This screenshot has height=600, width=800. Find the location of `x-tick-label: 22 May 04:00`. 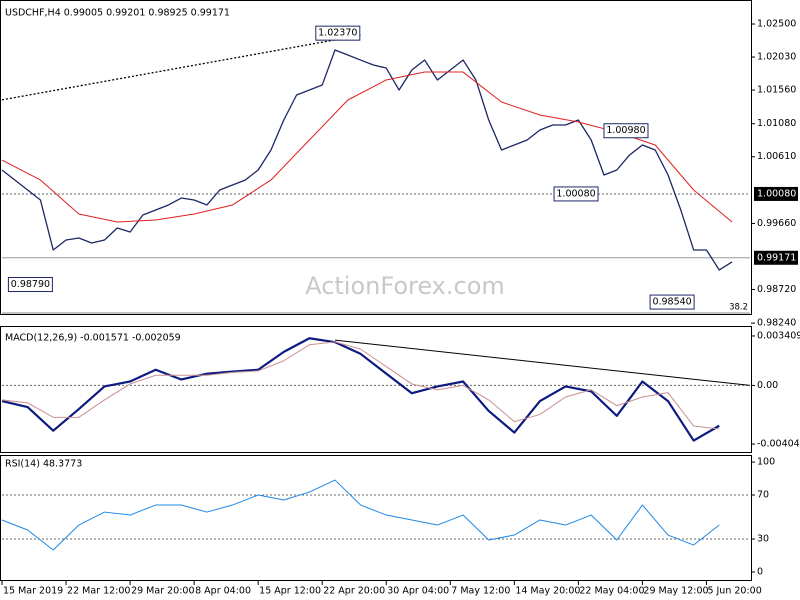

x-tick-label: 22 May 04:00 is located at coordinates (611, 591).